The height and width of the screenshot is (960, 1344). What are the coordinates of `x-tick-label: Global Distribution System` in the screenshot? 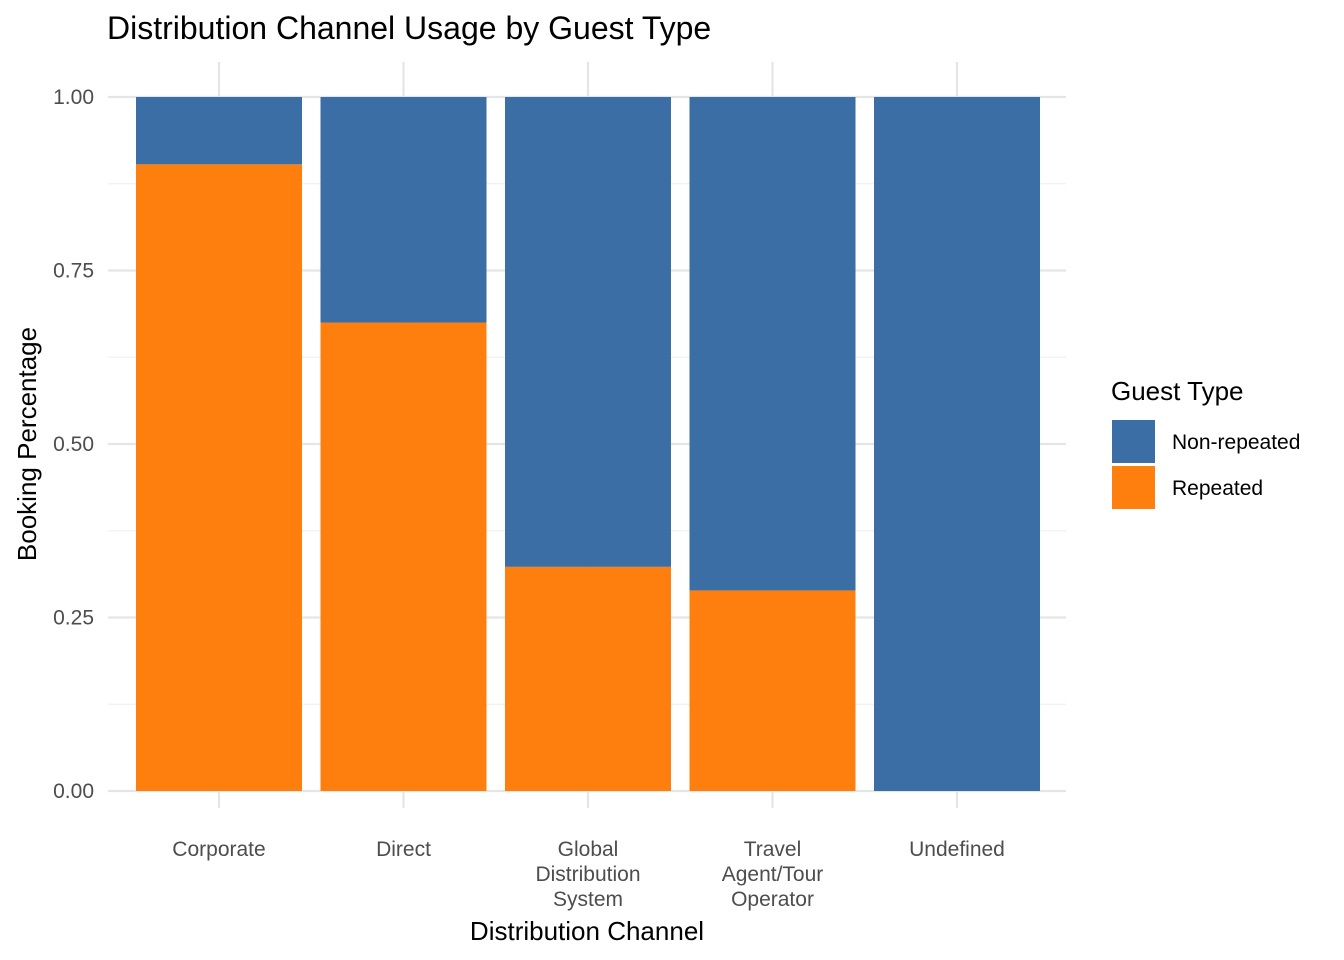 It's located at (587, 874).